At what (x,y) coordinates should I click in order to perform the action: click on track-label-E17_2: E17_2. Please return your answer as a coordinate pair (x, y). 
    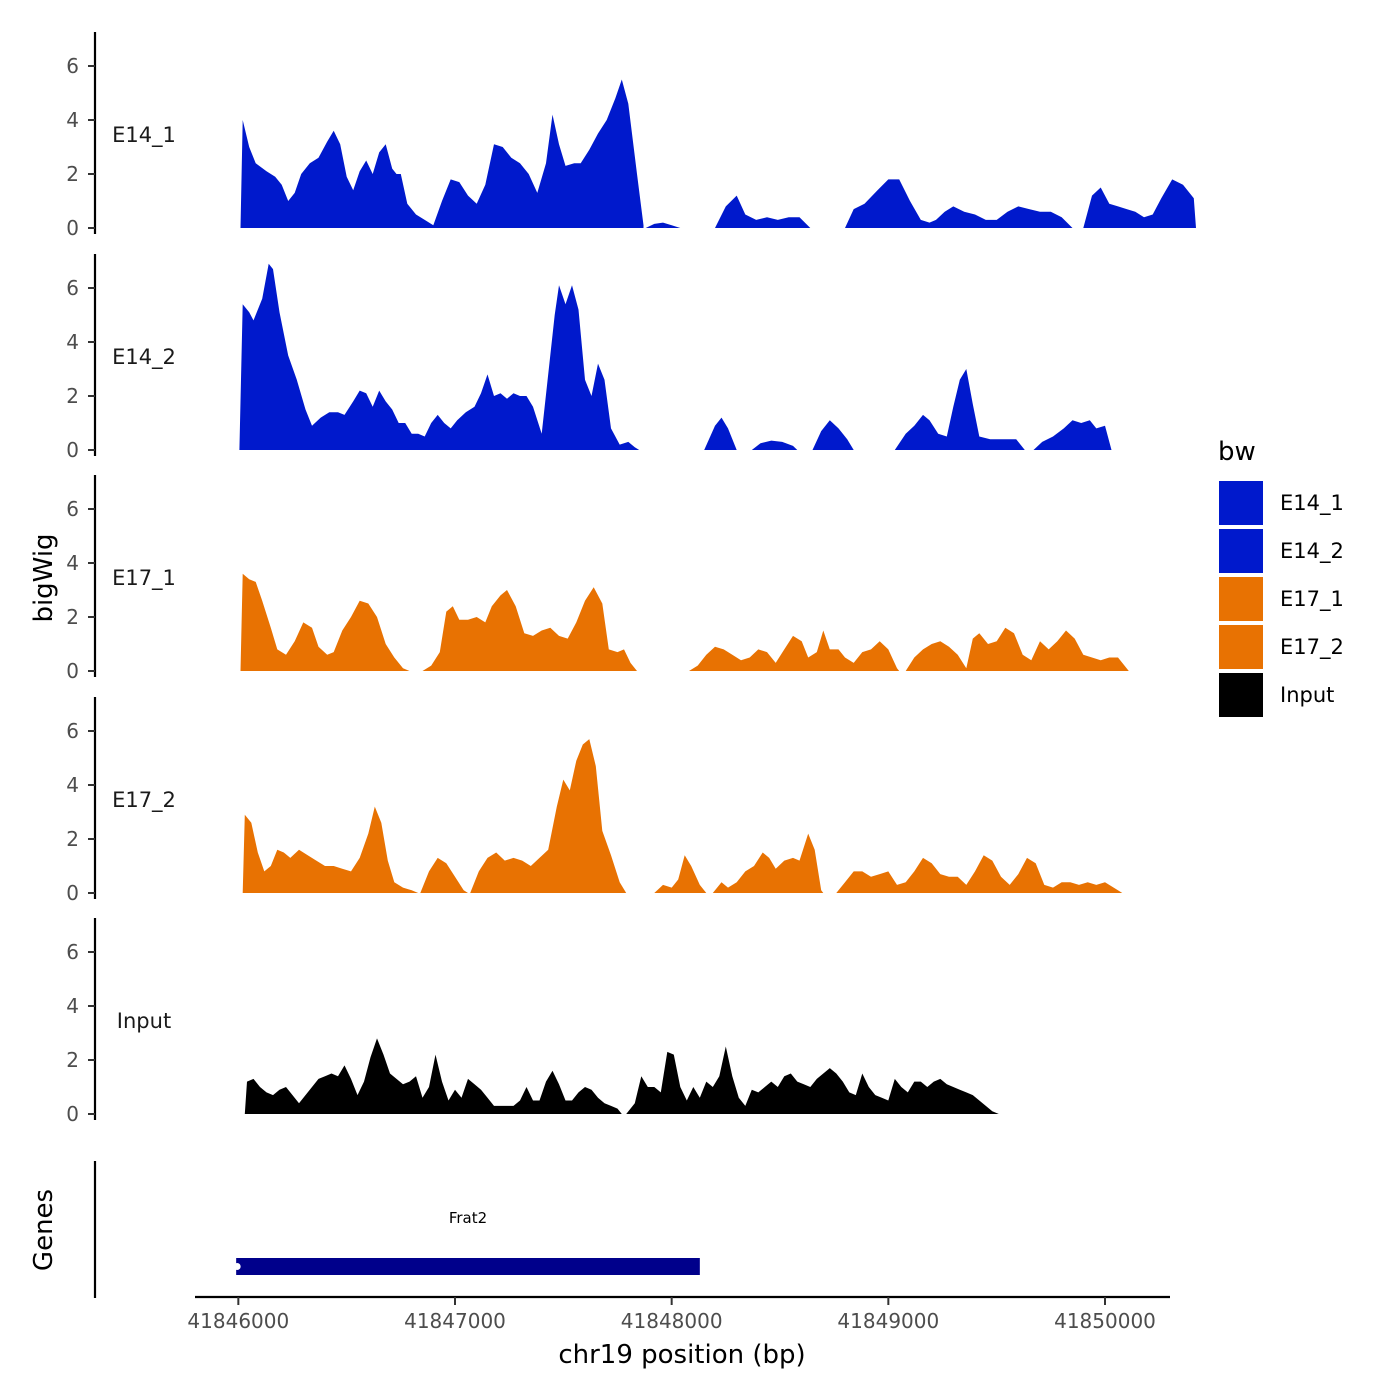
    Looking at the image, I should click on (144, 800).